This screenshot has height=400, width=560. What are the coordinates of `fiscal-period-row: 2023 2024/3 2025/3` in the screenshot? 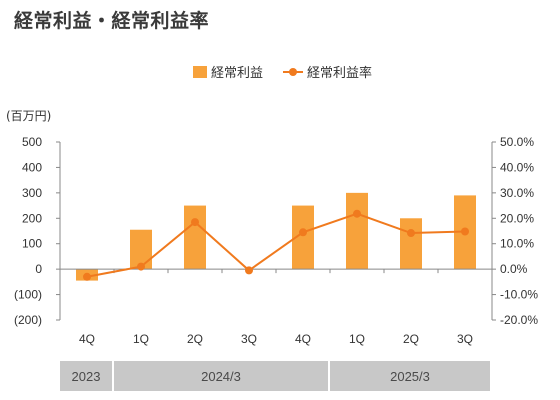 It's located at (276, 376).